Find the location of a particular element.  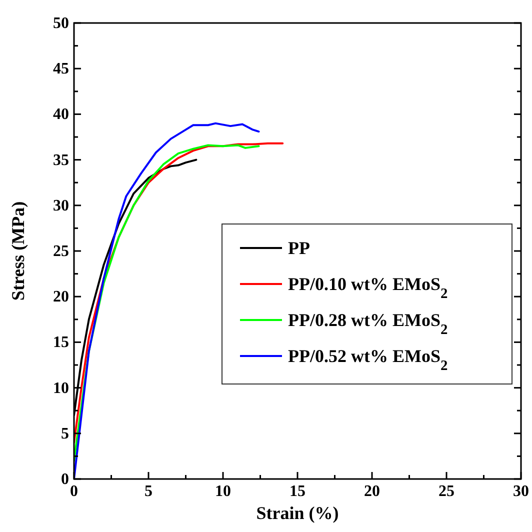

y-tick-label: 35 is located at coordinates (61, 160).